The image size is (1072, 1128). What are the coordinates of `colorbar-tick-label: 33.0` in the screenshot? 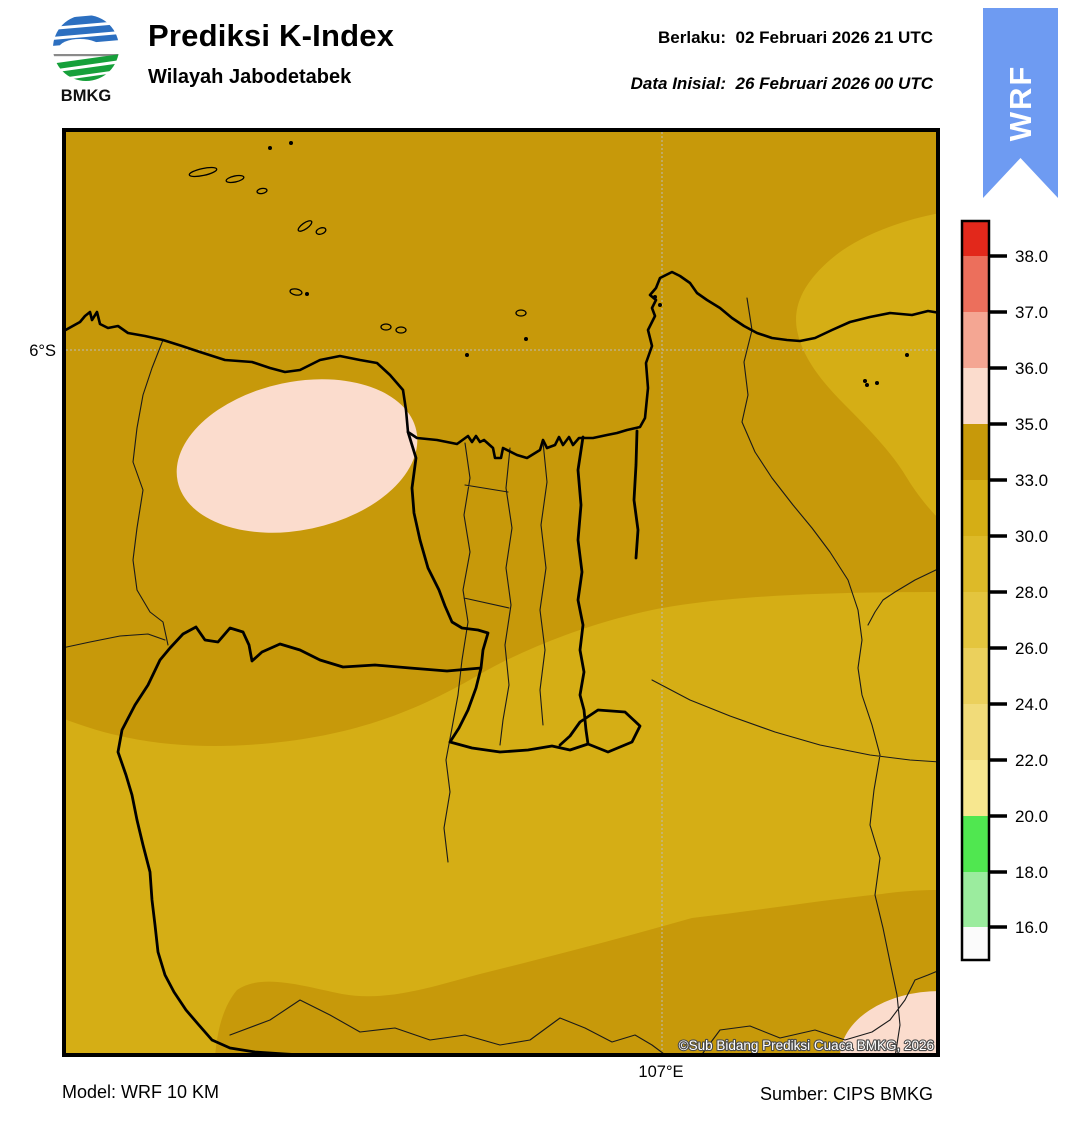 It's located at (1031, 480).